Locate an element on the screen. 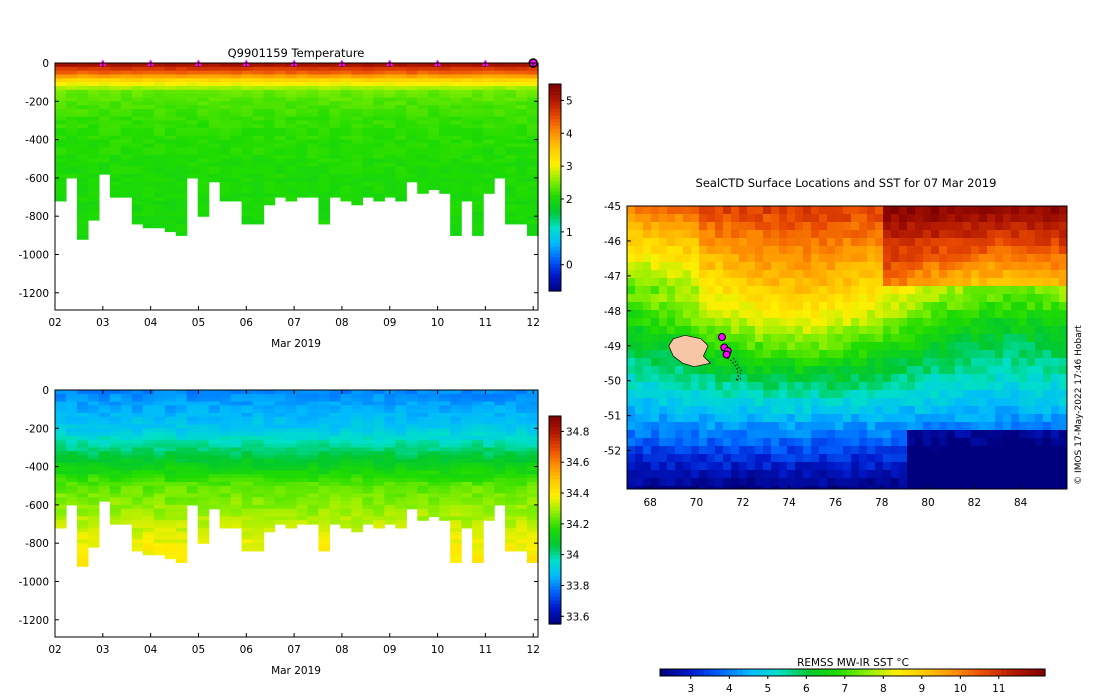  sst-map-y-tick-label: -46 is located at coordinates (612, 242).